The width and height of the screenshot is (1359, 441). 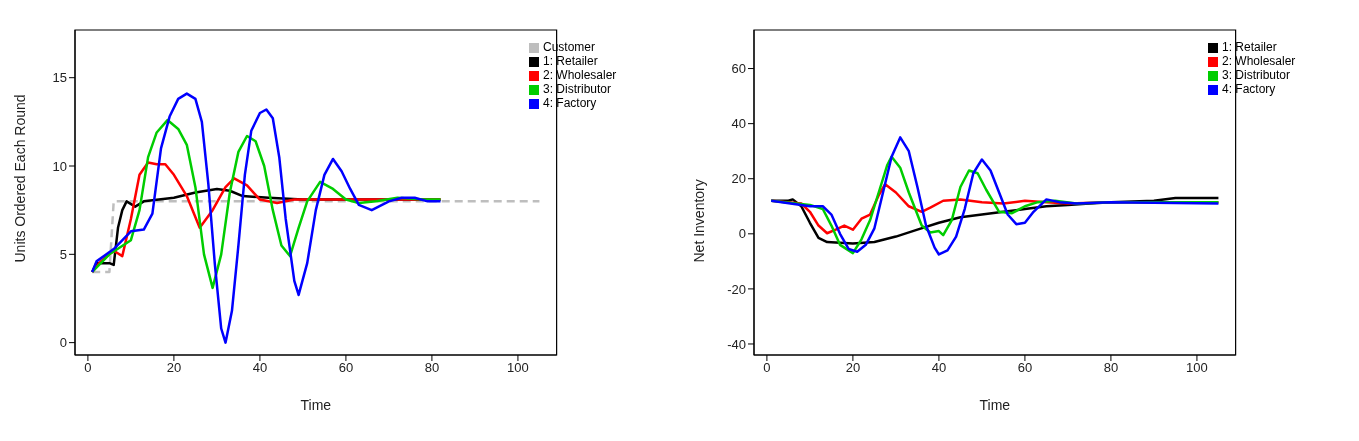 What do you see at coordinates (736, 289) in the screenshot?
I see `y-tick-label: -20` at bounding box center [736, 289].